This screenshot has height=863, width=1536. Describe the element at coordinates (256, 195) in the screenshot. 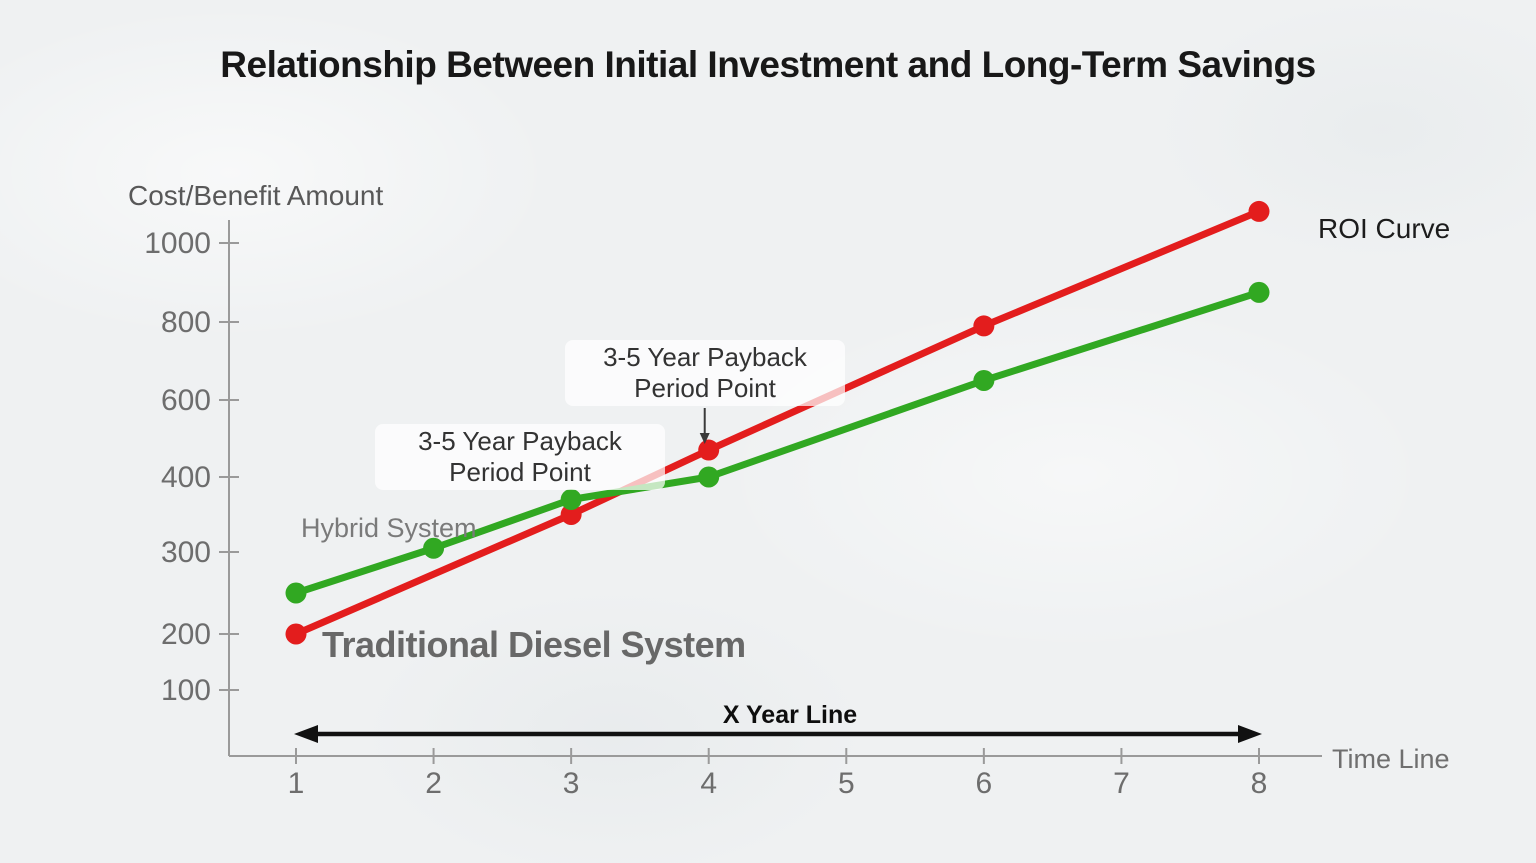

I see `y-axis-title: Cost/Benefit Amount` at that location.